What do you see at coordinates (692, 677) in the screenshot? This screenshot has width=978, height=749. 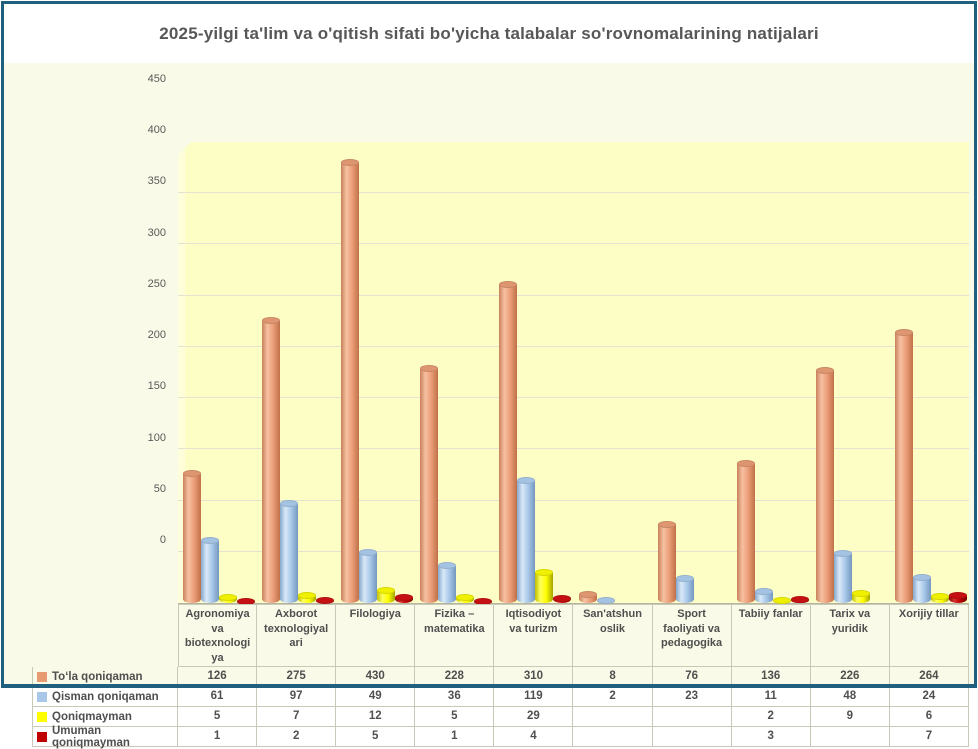 I see `value-cell: 76` at bounding box center [692, 677].